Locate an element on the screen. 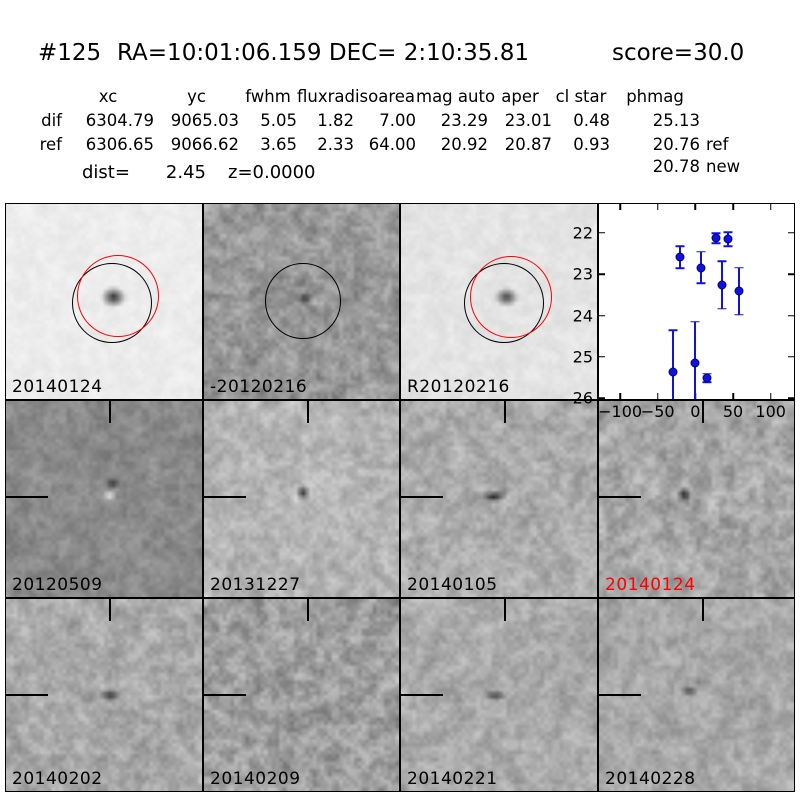 This screenshot has width=800, height=800. lightcurve-plot: −100 −50 0 50 100 22 23 24 25 26 is located at coordinates (683, 312).